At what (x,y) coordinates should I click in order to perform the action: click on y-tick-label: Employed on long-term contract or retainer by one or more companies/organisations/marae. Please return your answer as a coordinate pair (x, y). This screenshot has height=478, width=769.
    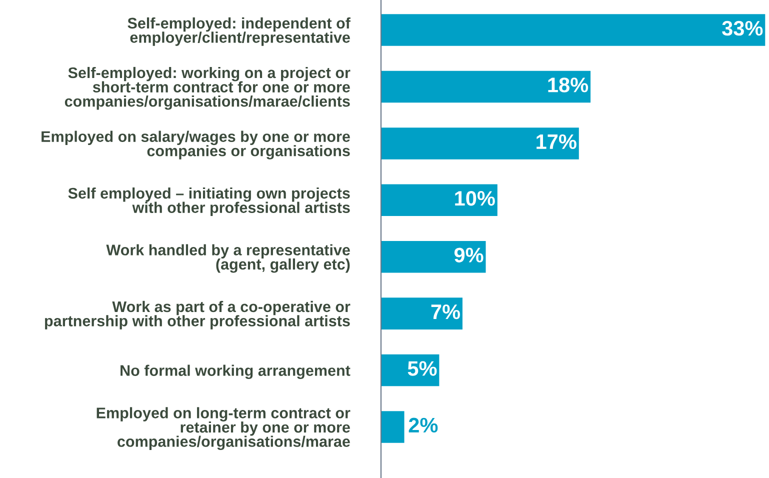
    Looking at the image, I should click on (223, 428).